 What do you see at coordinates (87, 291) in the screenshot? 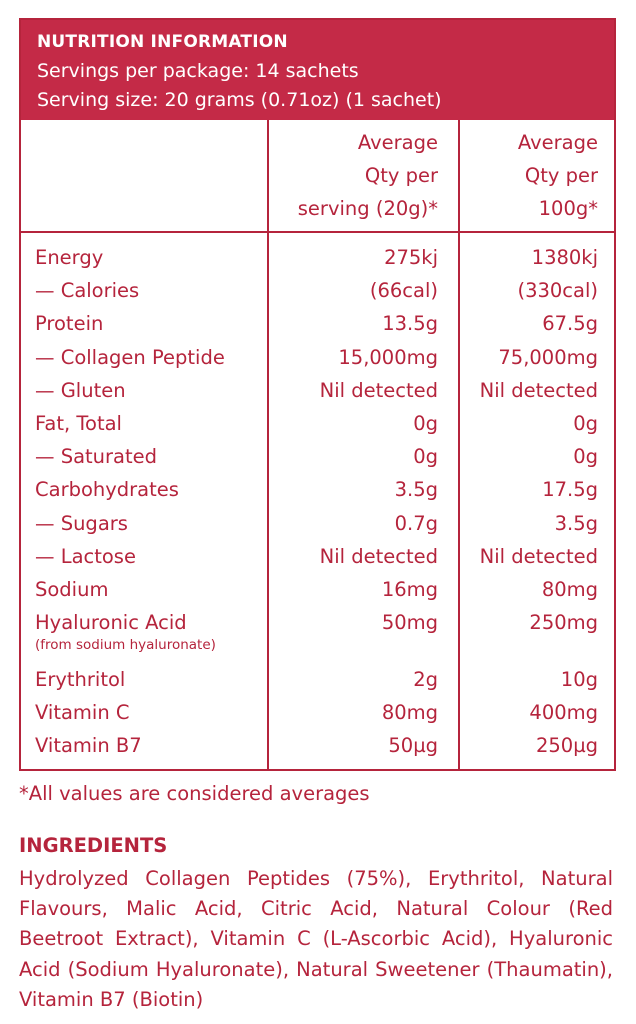
I see `nutrient-name: — Calories` at bounding box center [87, 291].